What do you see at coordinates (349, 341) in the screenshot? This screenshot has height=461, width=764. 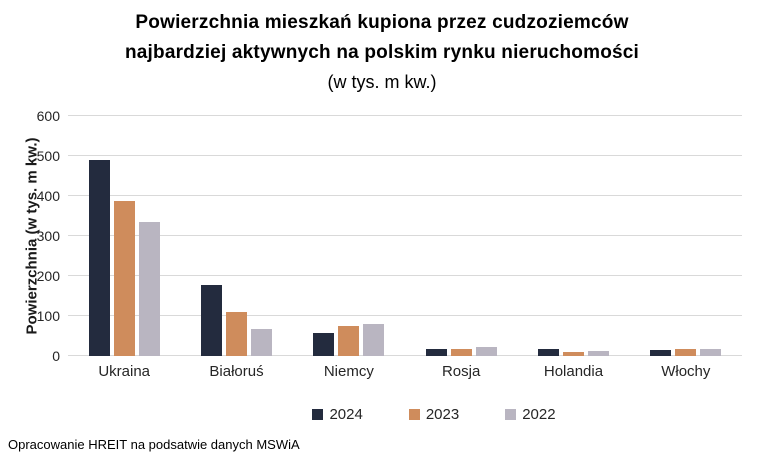 I see `bar-niemcy-2023` at bounding box center [349, 341].